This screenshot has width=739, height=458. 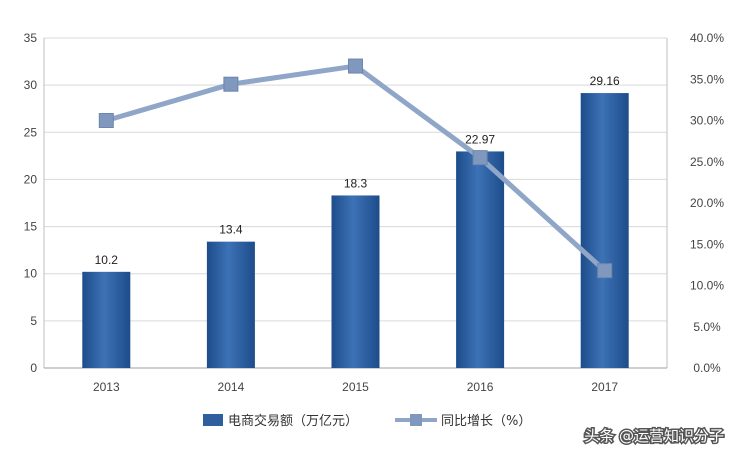 I want to click on x-axis-ticks: 2013 2014 2015 2016 2017, so click(x=355, y=387).